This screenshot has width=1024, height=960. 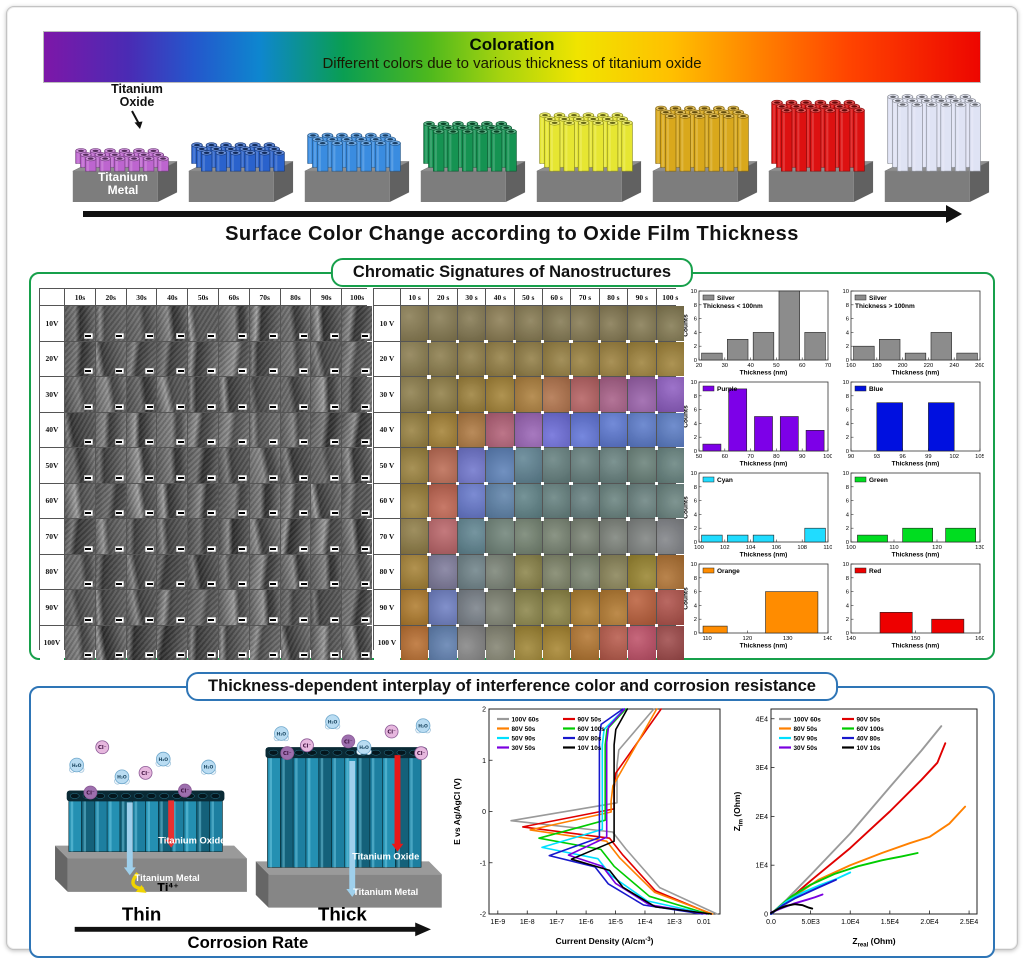 I want to click on polarization-curve-60V-100s, so click(x=623, y=811).